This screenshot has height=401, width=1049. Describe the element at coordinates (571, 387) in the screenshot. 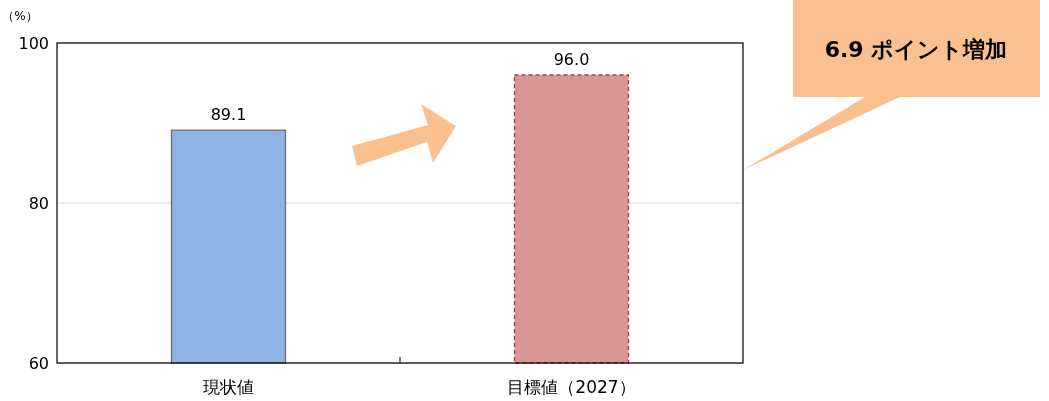

I see `x-tick-label: 目標値（2027）` at that location.